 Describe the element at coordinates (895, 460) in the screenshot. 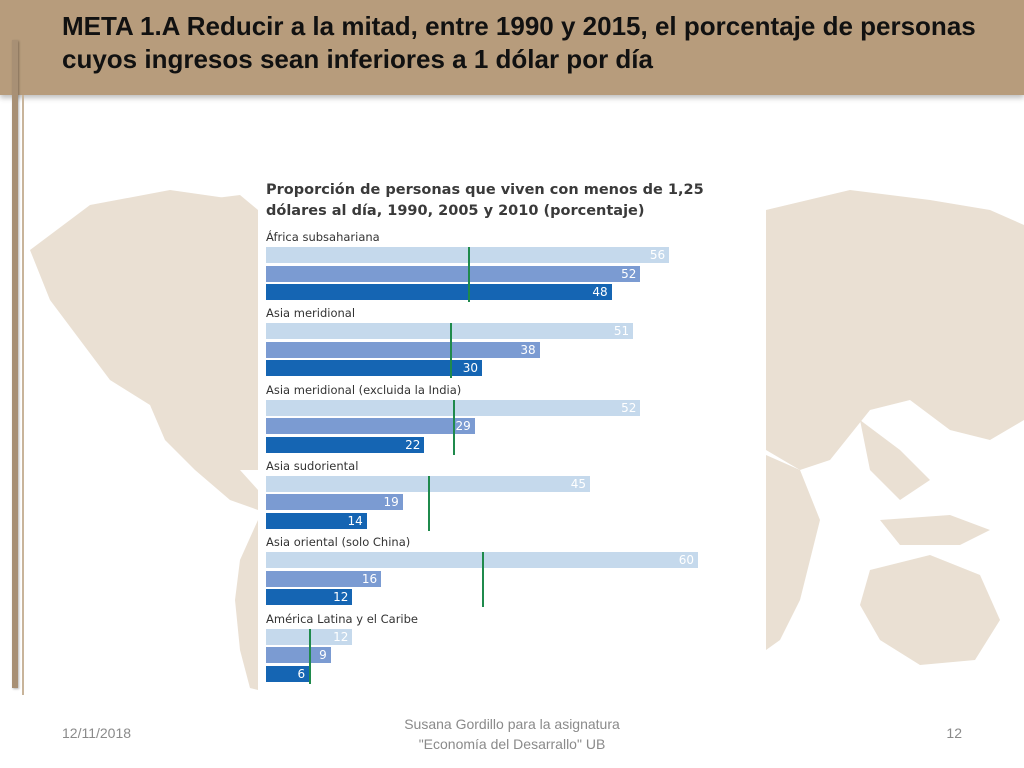

I see `southeast-asia-shape` at that location.